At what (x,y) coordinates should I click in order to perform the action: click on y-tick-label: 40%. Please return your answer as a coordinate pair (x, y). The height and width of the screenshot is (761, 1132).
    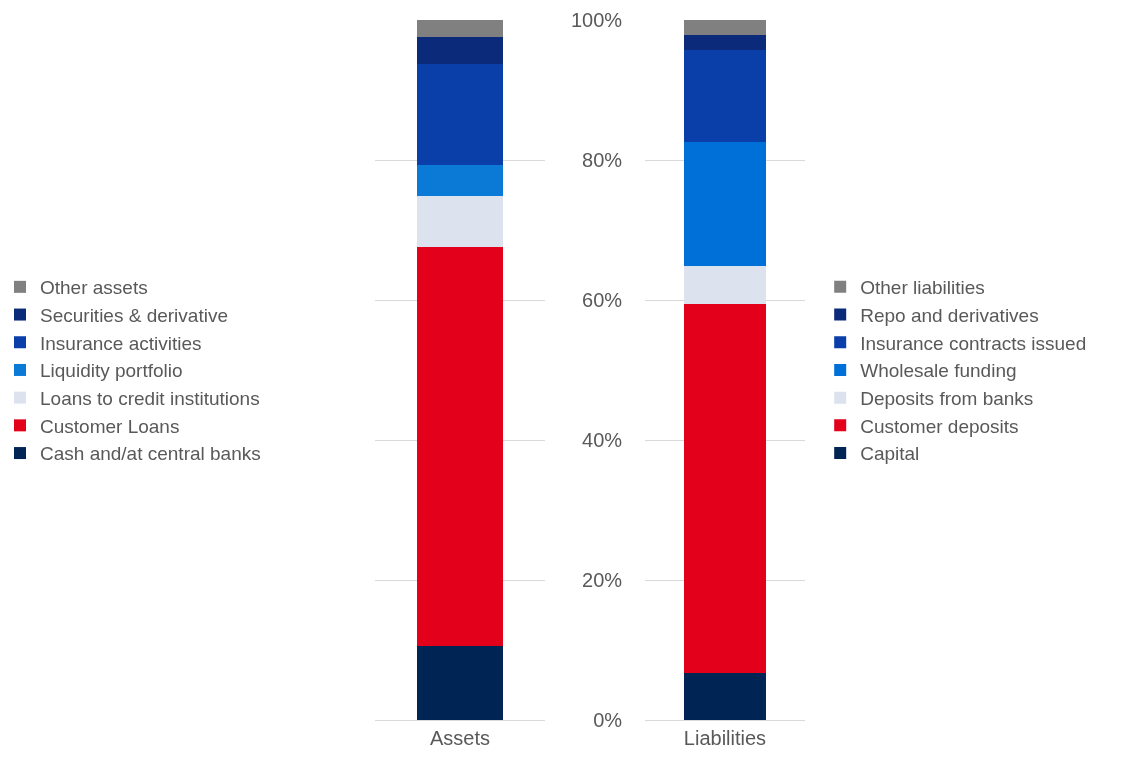
    Looking at the image, I should click on (602, 440).